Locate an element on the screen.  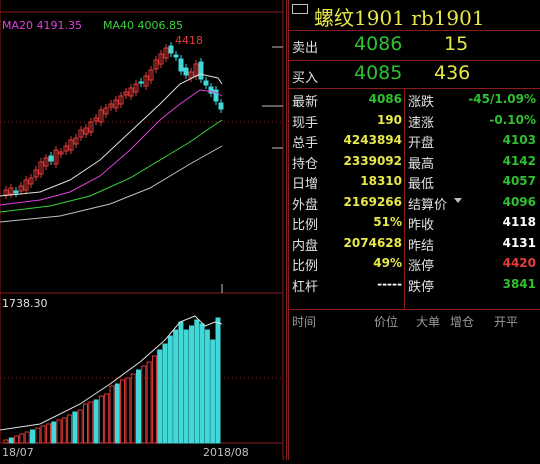
quote-label-right: 结算价 is located at coordinates (428, 205).